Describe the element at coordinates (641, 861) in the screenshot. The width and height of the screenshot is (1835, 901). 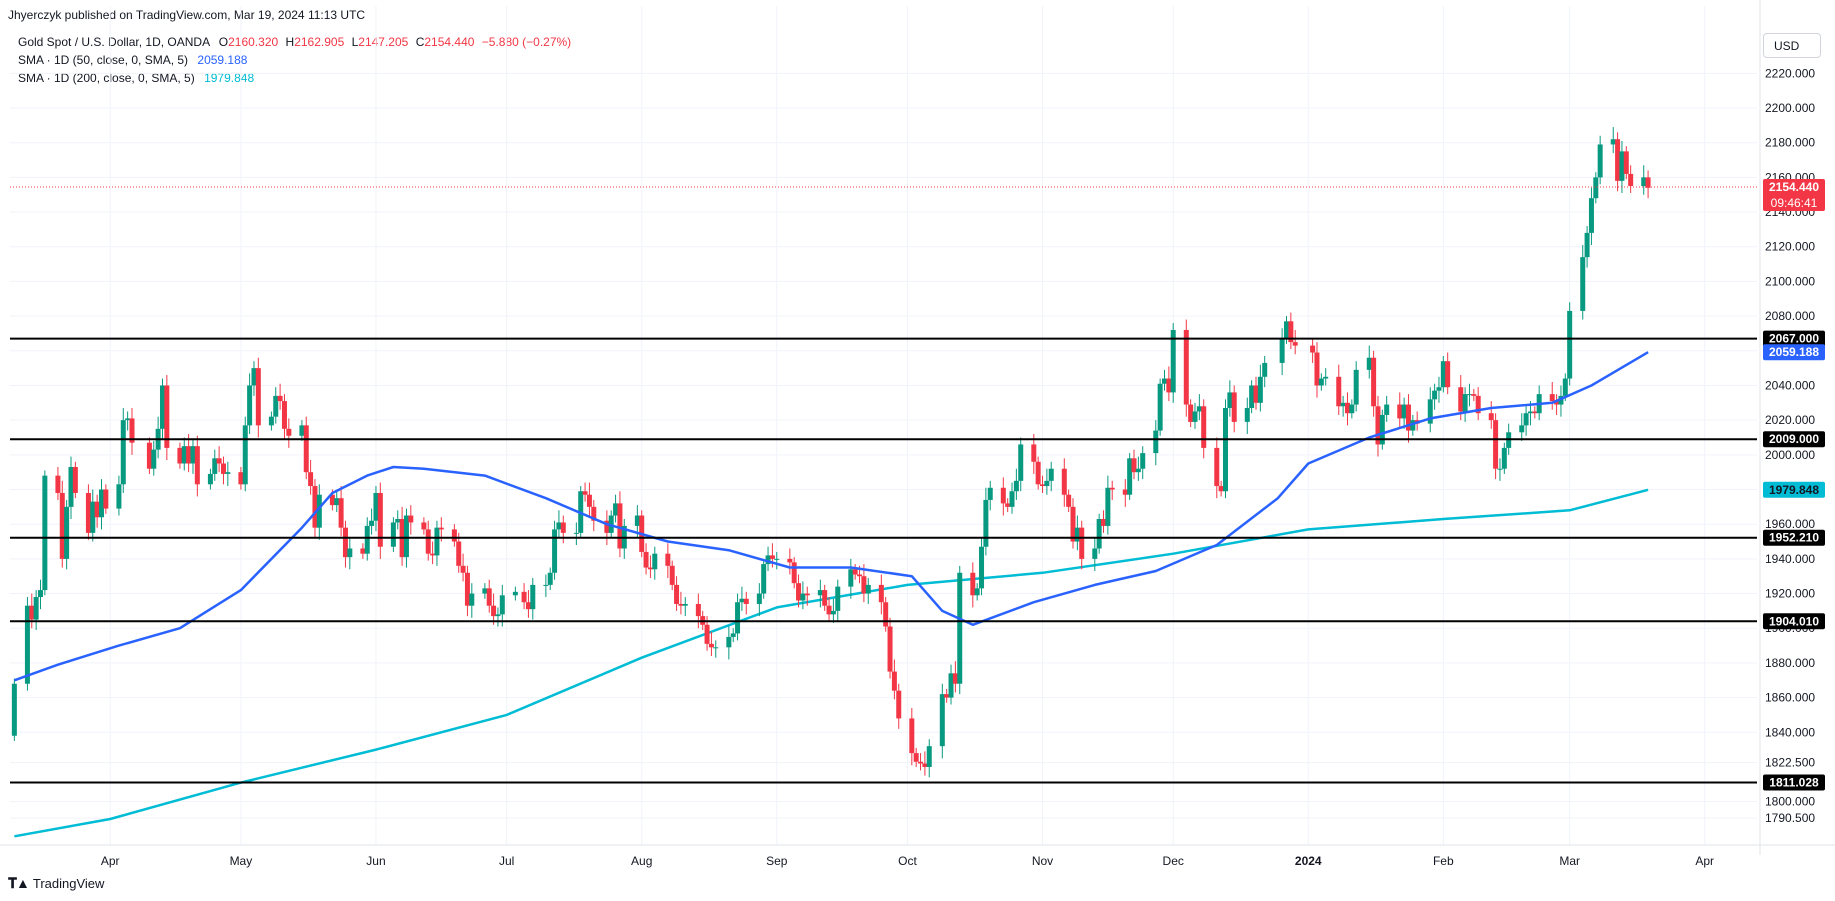
I see `time-tick-label: Aug` at that location.